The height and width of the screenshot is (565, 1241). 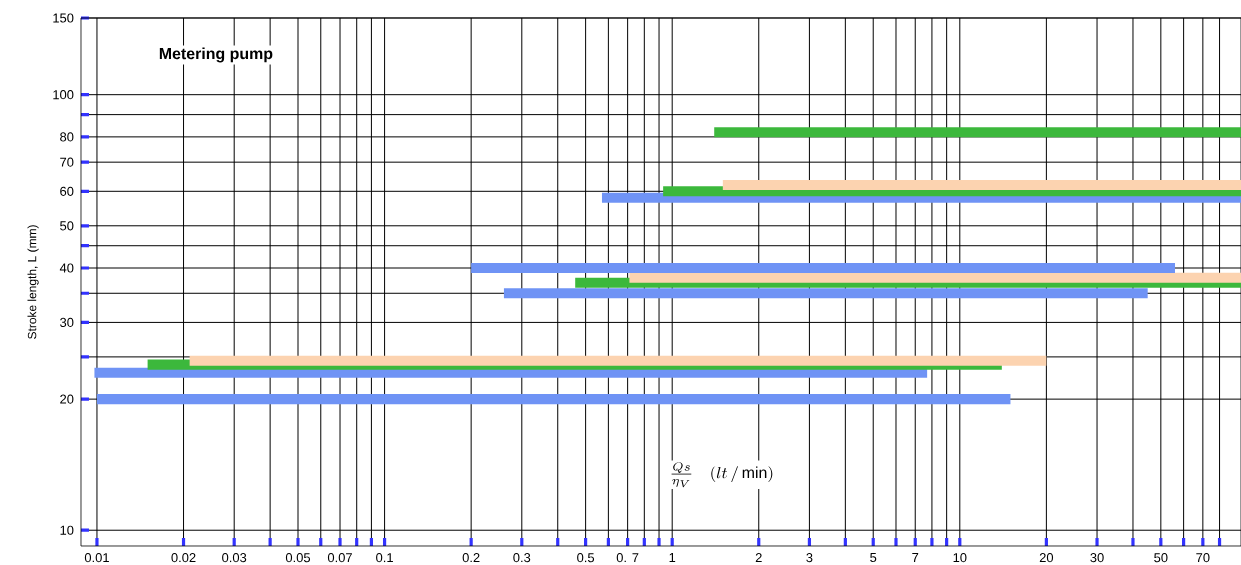 What do you see at coordinates (384, 558) in the screenshot?
I see `x-tick-label: 0.1` at bounding box center [384, 558].